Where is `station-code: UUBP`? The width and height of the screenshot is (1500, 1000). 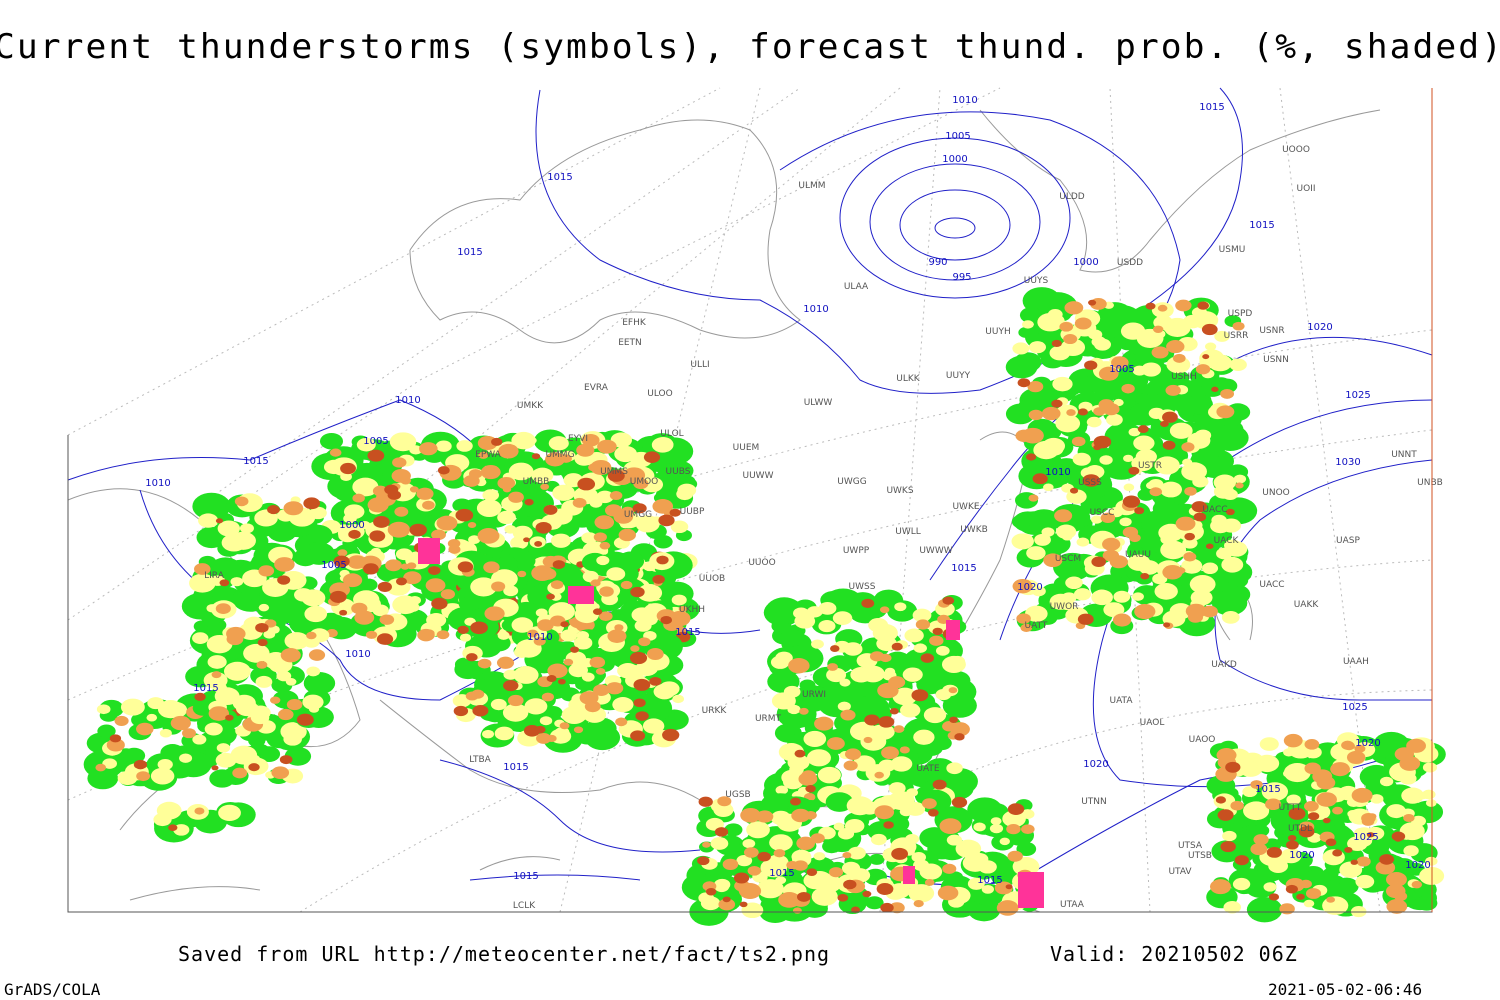
station-code: UUBP is located at coordinates (692, 512).